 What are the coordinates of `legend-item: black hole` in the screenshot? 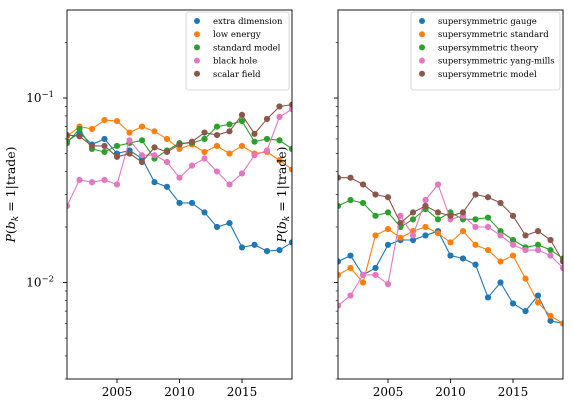 It's located at (225, 62).